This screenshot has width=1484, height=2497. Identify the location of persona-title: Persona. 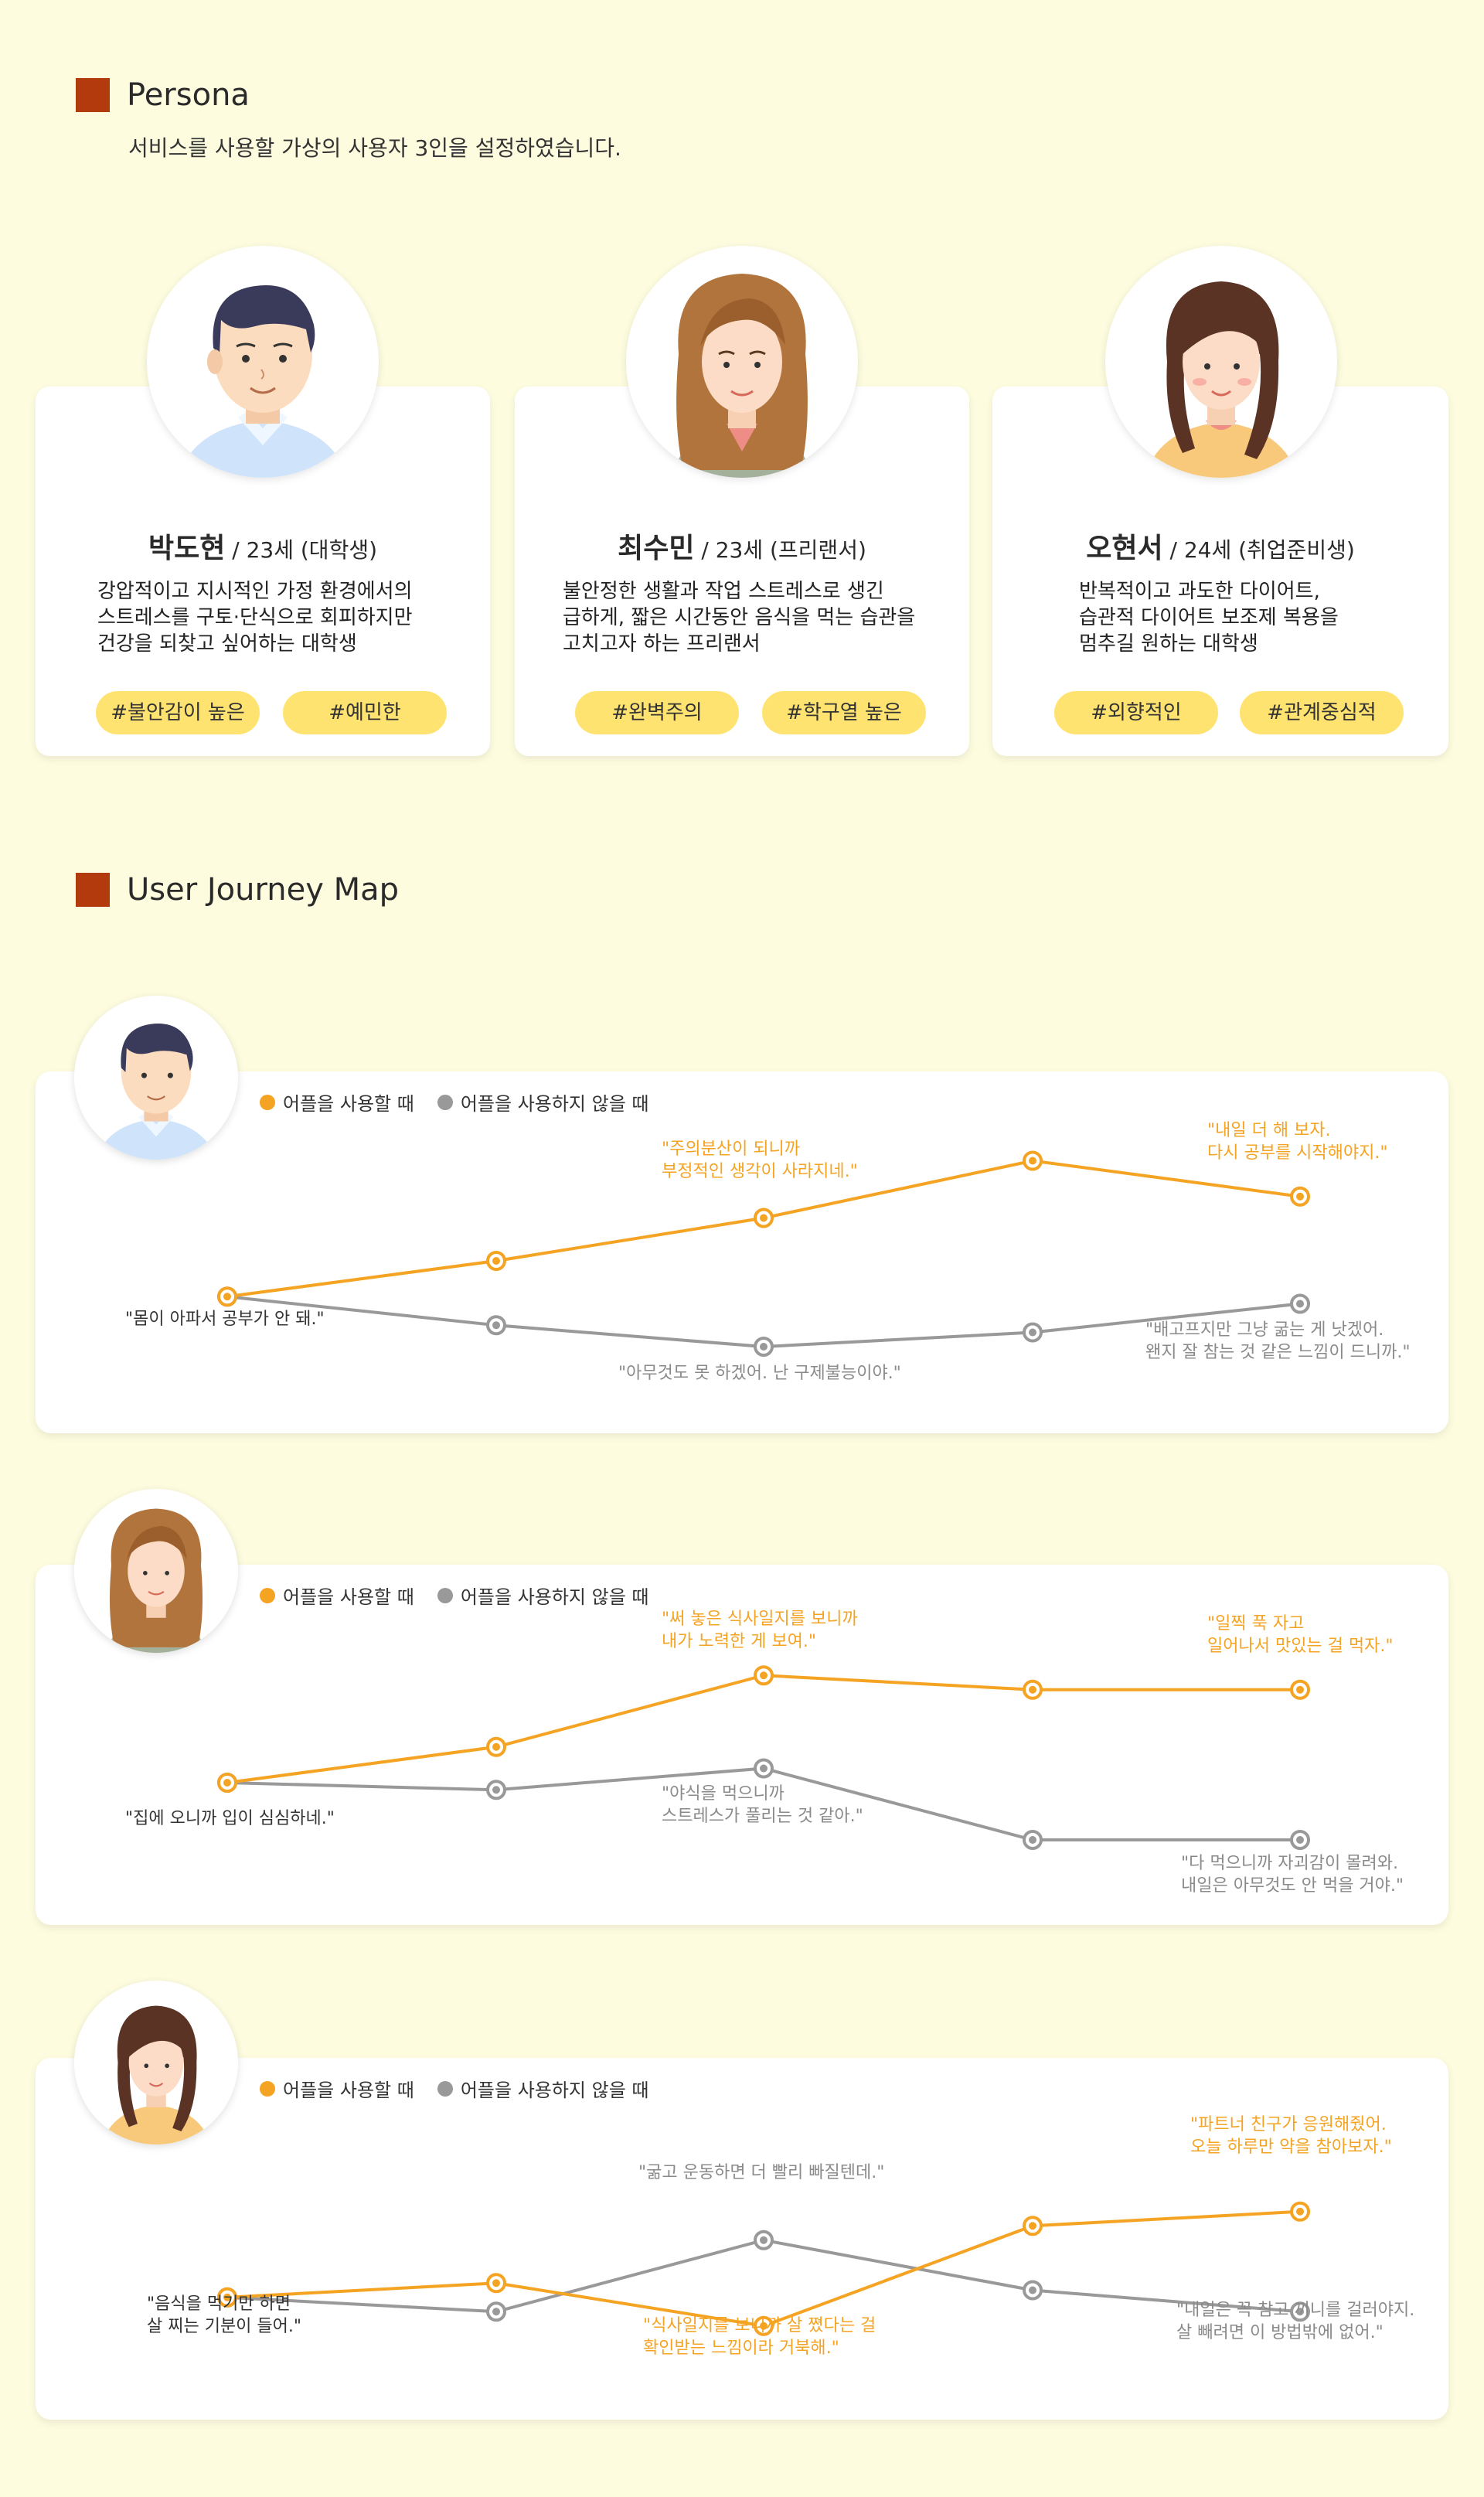
(188, 95).